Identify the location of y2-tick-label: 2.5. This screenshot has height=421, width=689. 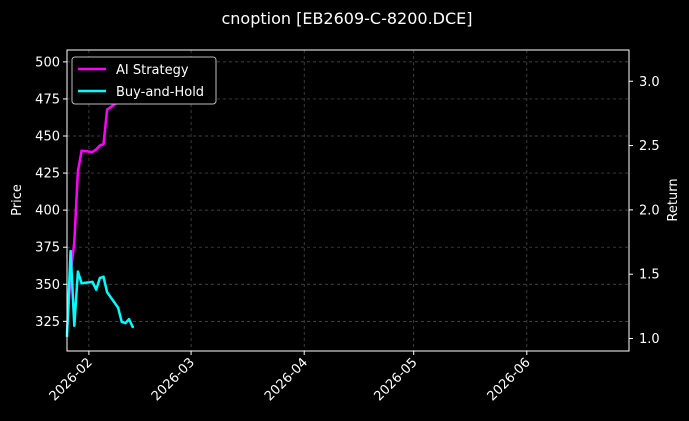
(649, 146).